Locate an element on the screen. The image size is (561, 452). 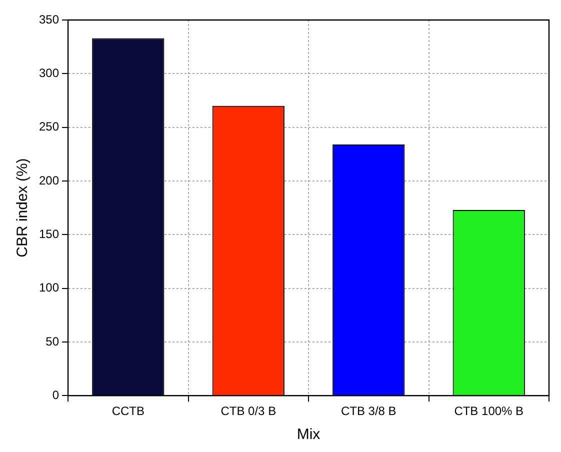
y-tick-label: 350 is located at coordinates (49, 19).